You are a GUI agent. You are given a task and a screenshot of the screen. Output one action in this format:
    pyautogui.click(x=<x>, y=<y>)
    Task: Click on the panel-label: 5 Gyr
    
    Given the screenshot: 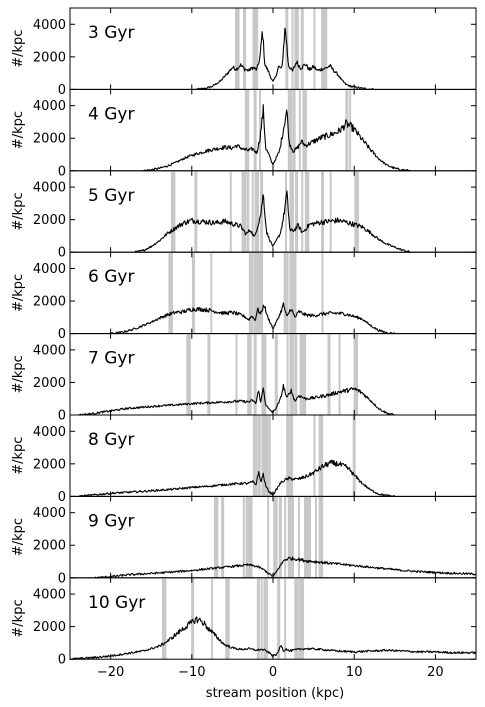 What is the action you would take?
    pyautogui.click(x=111, y=196)
    